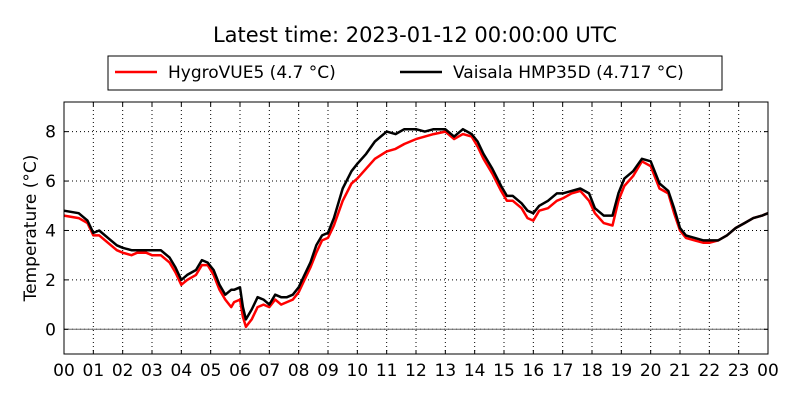 The height and width of the screenshot is (400, 800). Describe the element at coordinates (563, 371) in the screenshot. I see `x-tick-label: 17` at that location.